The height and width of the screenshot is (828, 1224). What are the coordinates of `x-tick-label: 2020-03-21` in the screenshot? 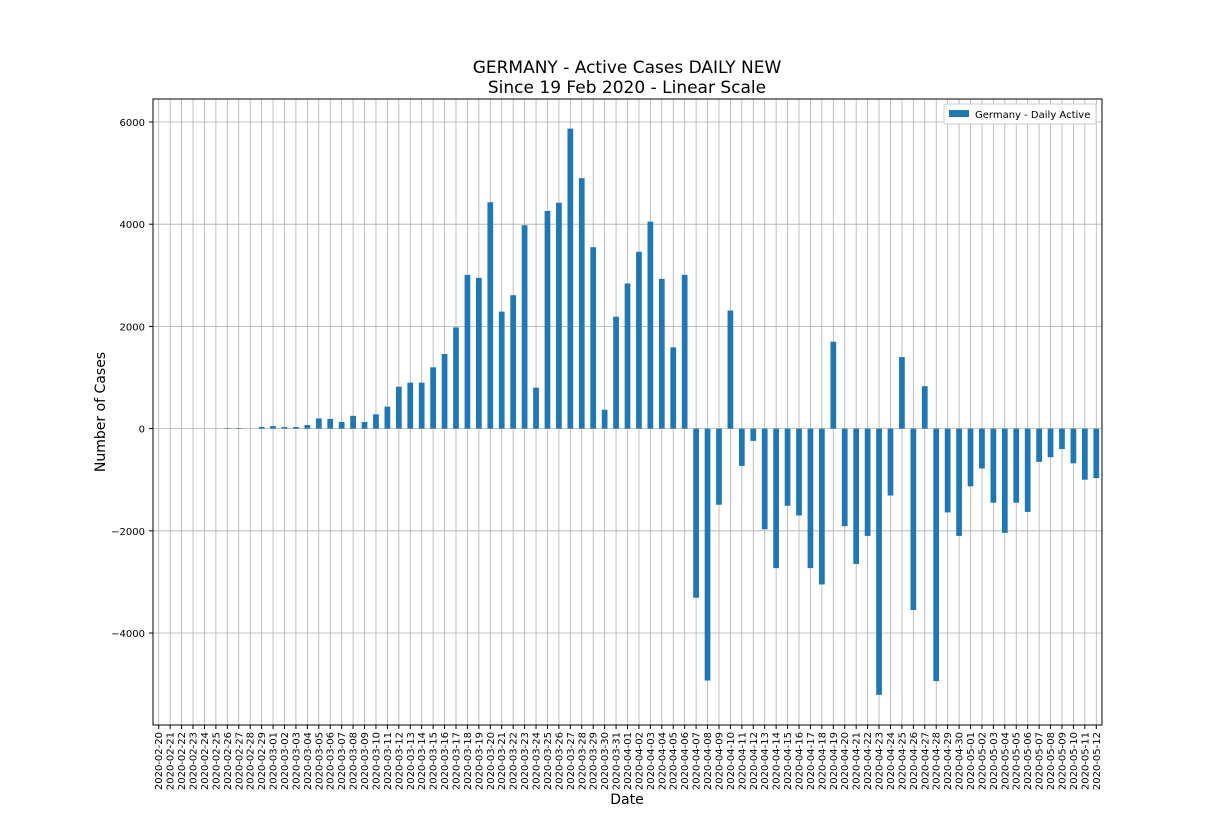 It's located at (502, 761).